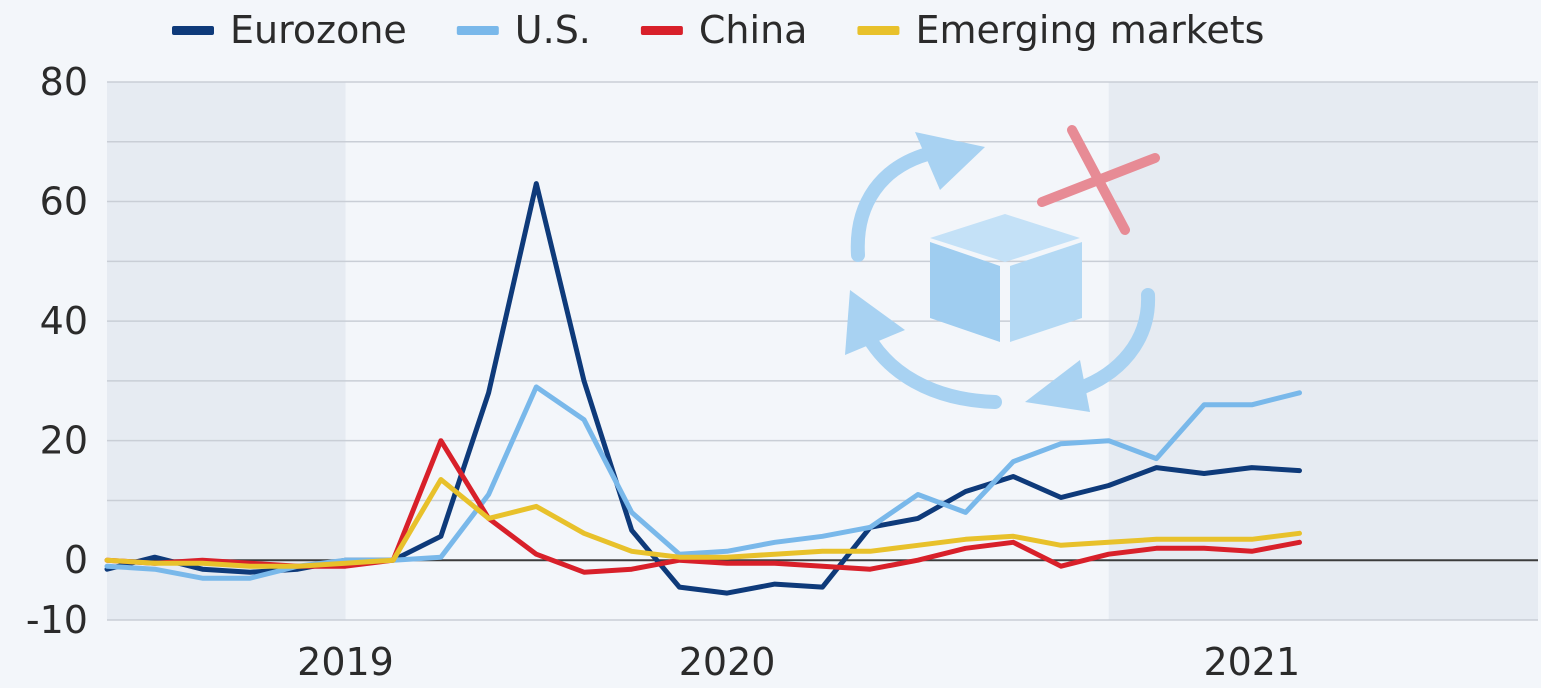 The image size is (1541, 688). What do you see at coordinates (753, 30) in the screenshot?
I see `legend-label: China` at bounding box center [753, 30].